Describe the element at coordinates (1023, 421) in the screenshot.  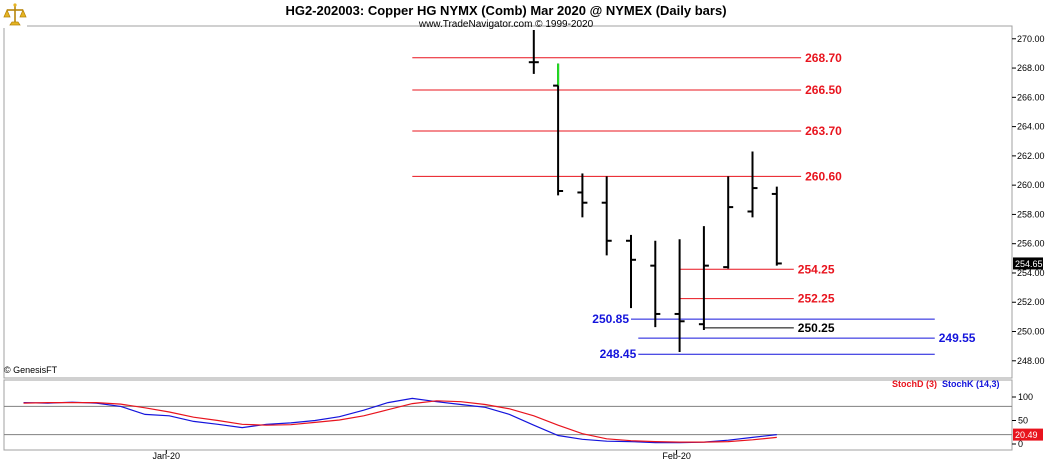
I see `stoch-tick-label: 50` at that location.